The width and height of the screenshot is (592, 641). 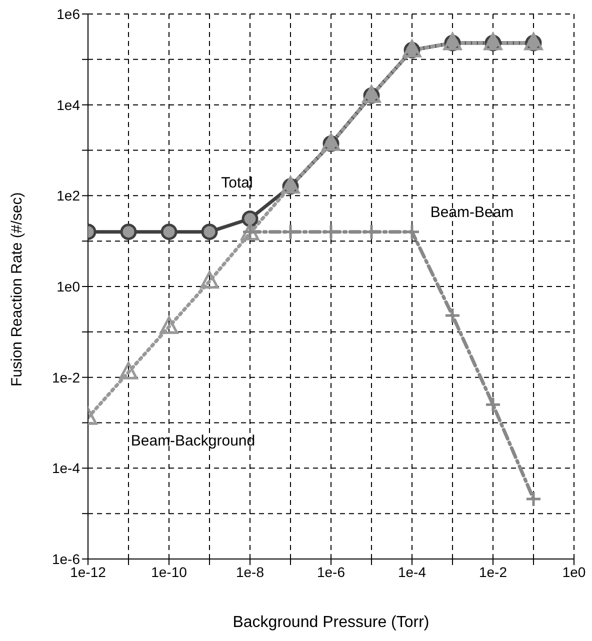 What do you see at coordinates (412, 572) in the screenshot?
I see `x-tick-label: 1e-4` at bounding box center [412, 572].